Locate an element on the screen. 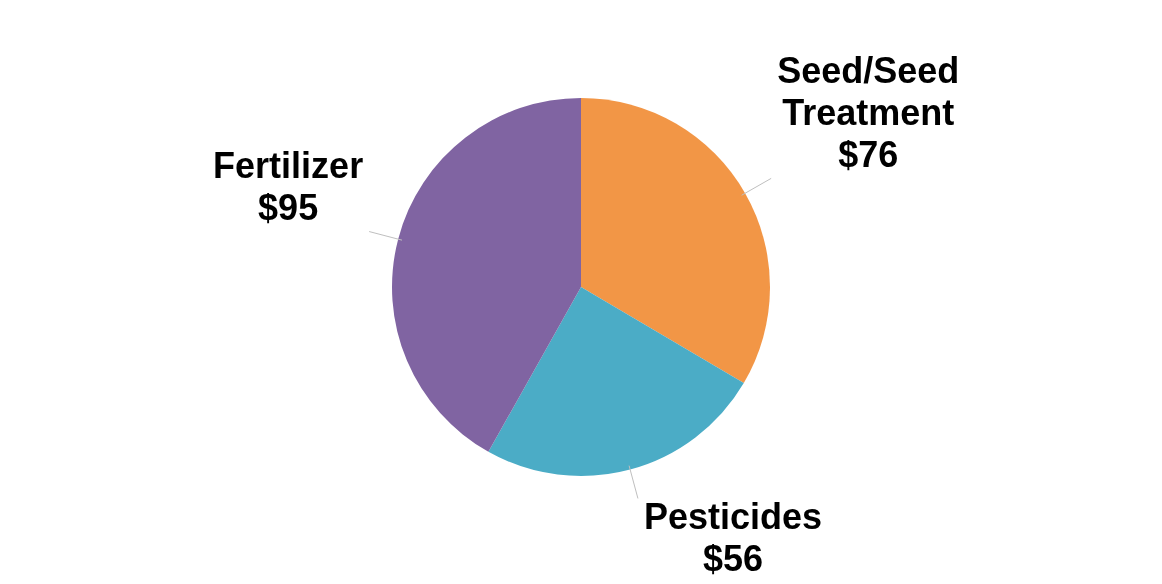 This screenshot has width=1162, height=584. slice-label: Seed/Seed Treatment is located at coordinates (868, 92).